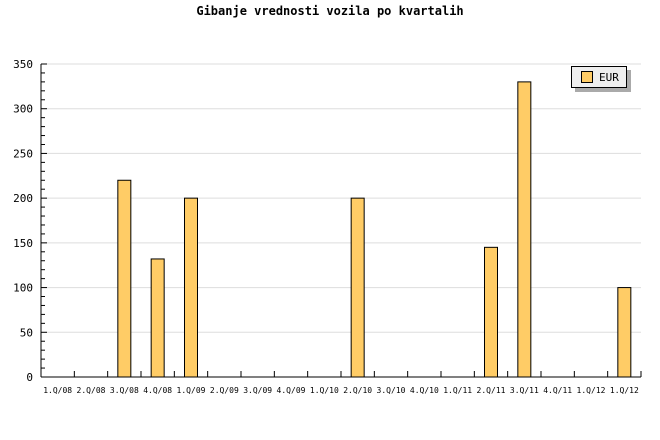  I want to click on x-tick-label: 4.Q/08, so click(157, 390).